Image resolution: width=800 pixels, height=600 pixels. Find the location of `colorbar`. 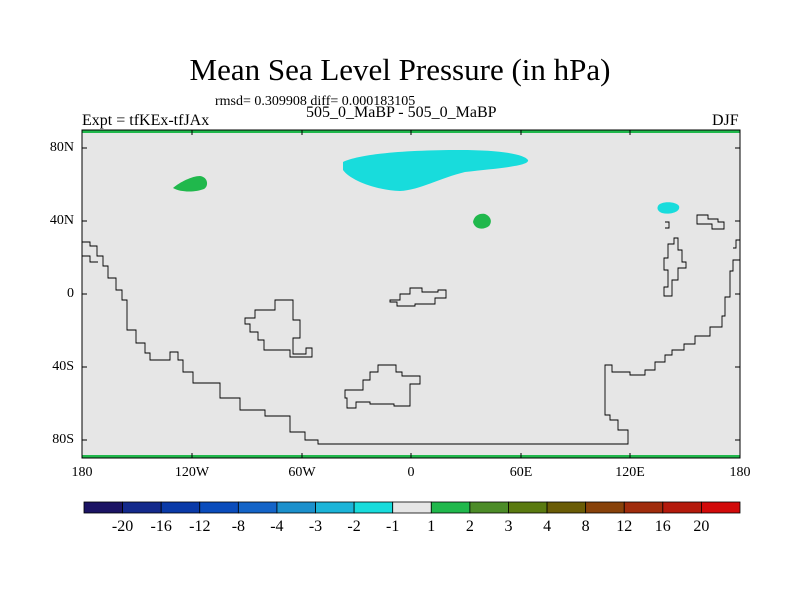

colorbar is located at coordinates (412, 507).